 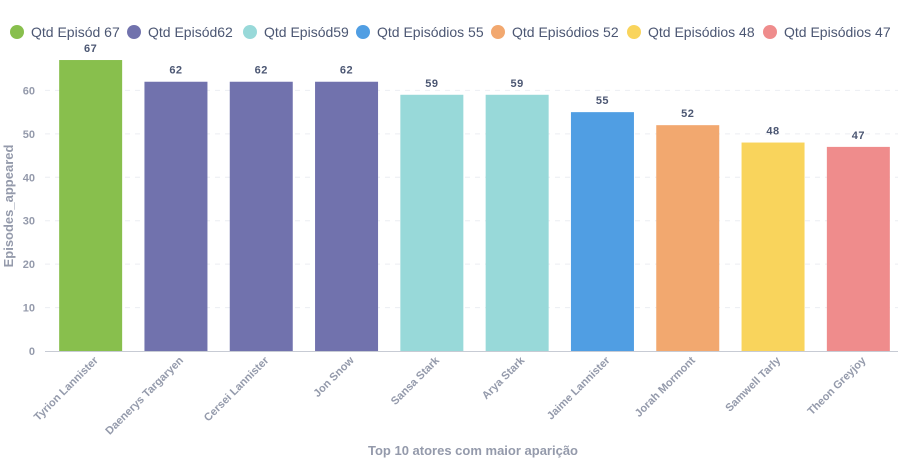 I want to click on x-tick-label: Samwell Tarly, so click(x=753, y=384).